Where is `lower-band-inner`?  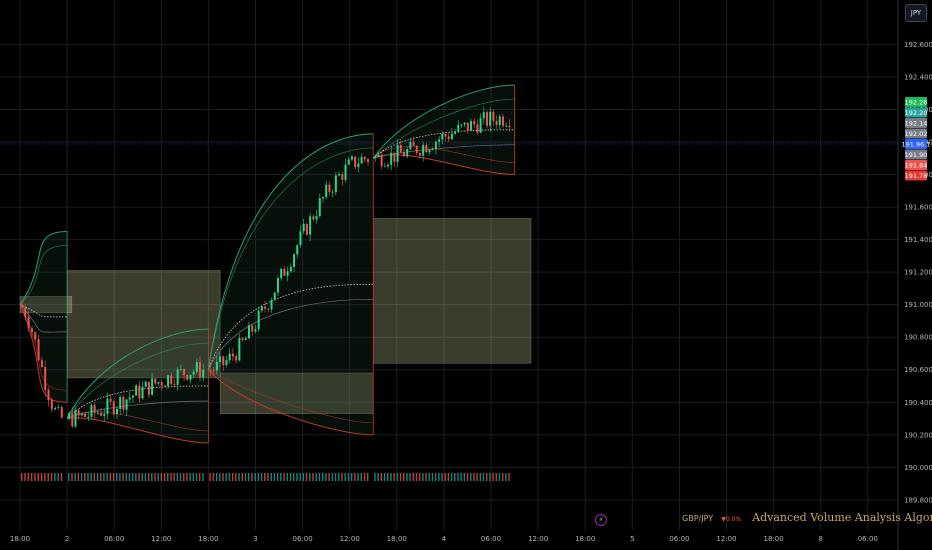 lower-band-inner is located at coordinates (444, 154).